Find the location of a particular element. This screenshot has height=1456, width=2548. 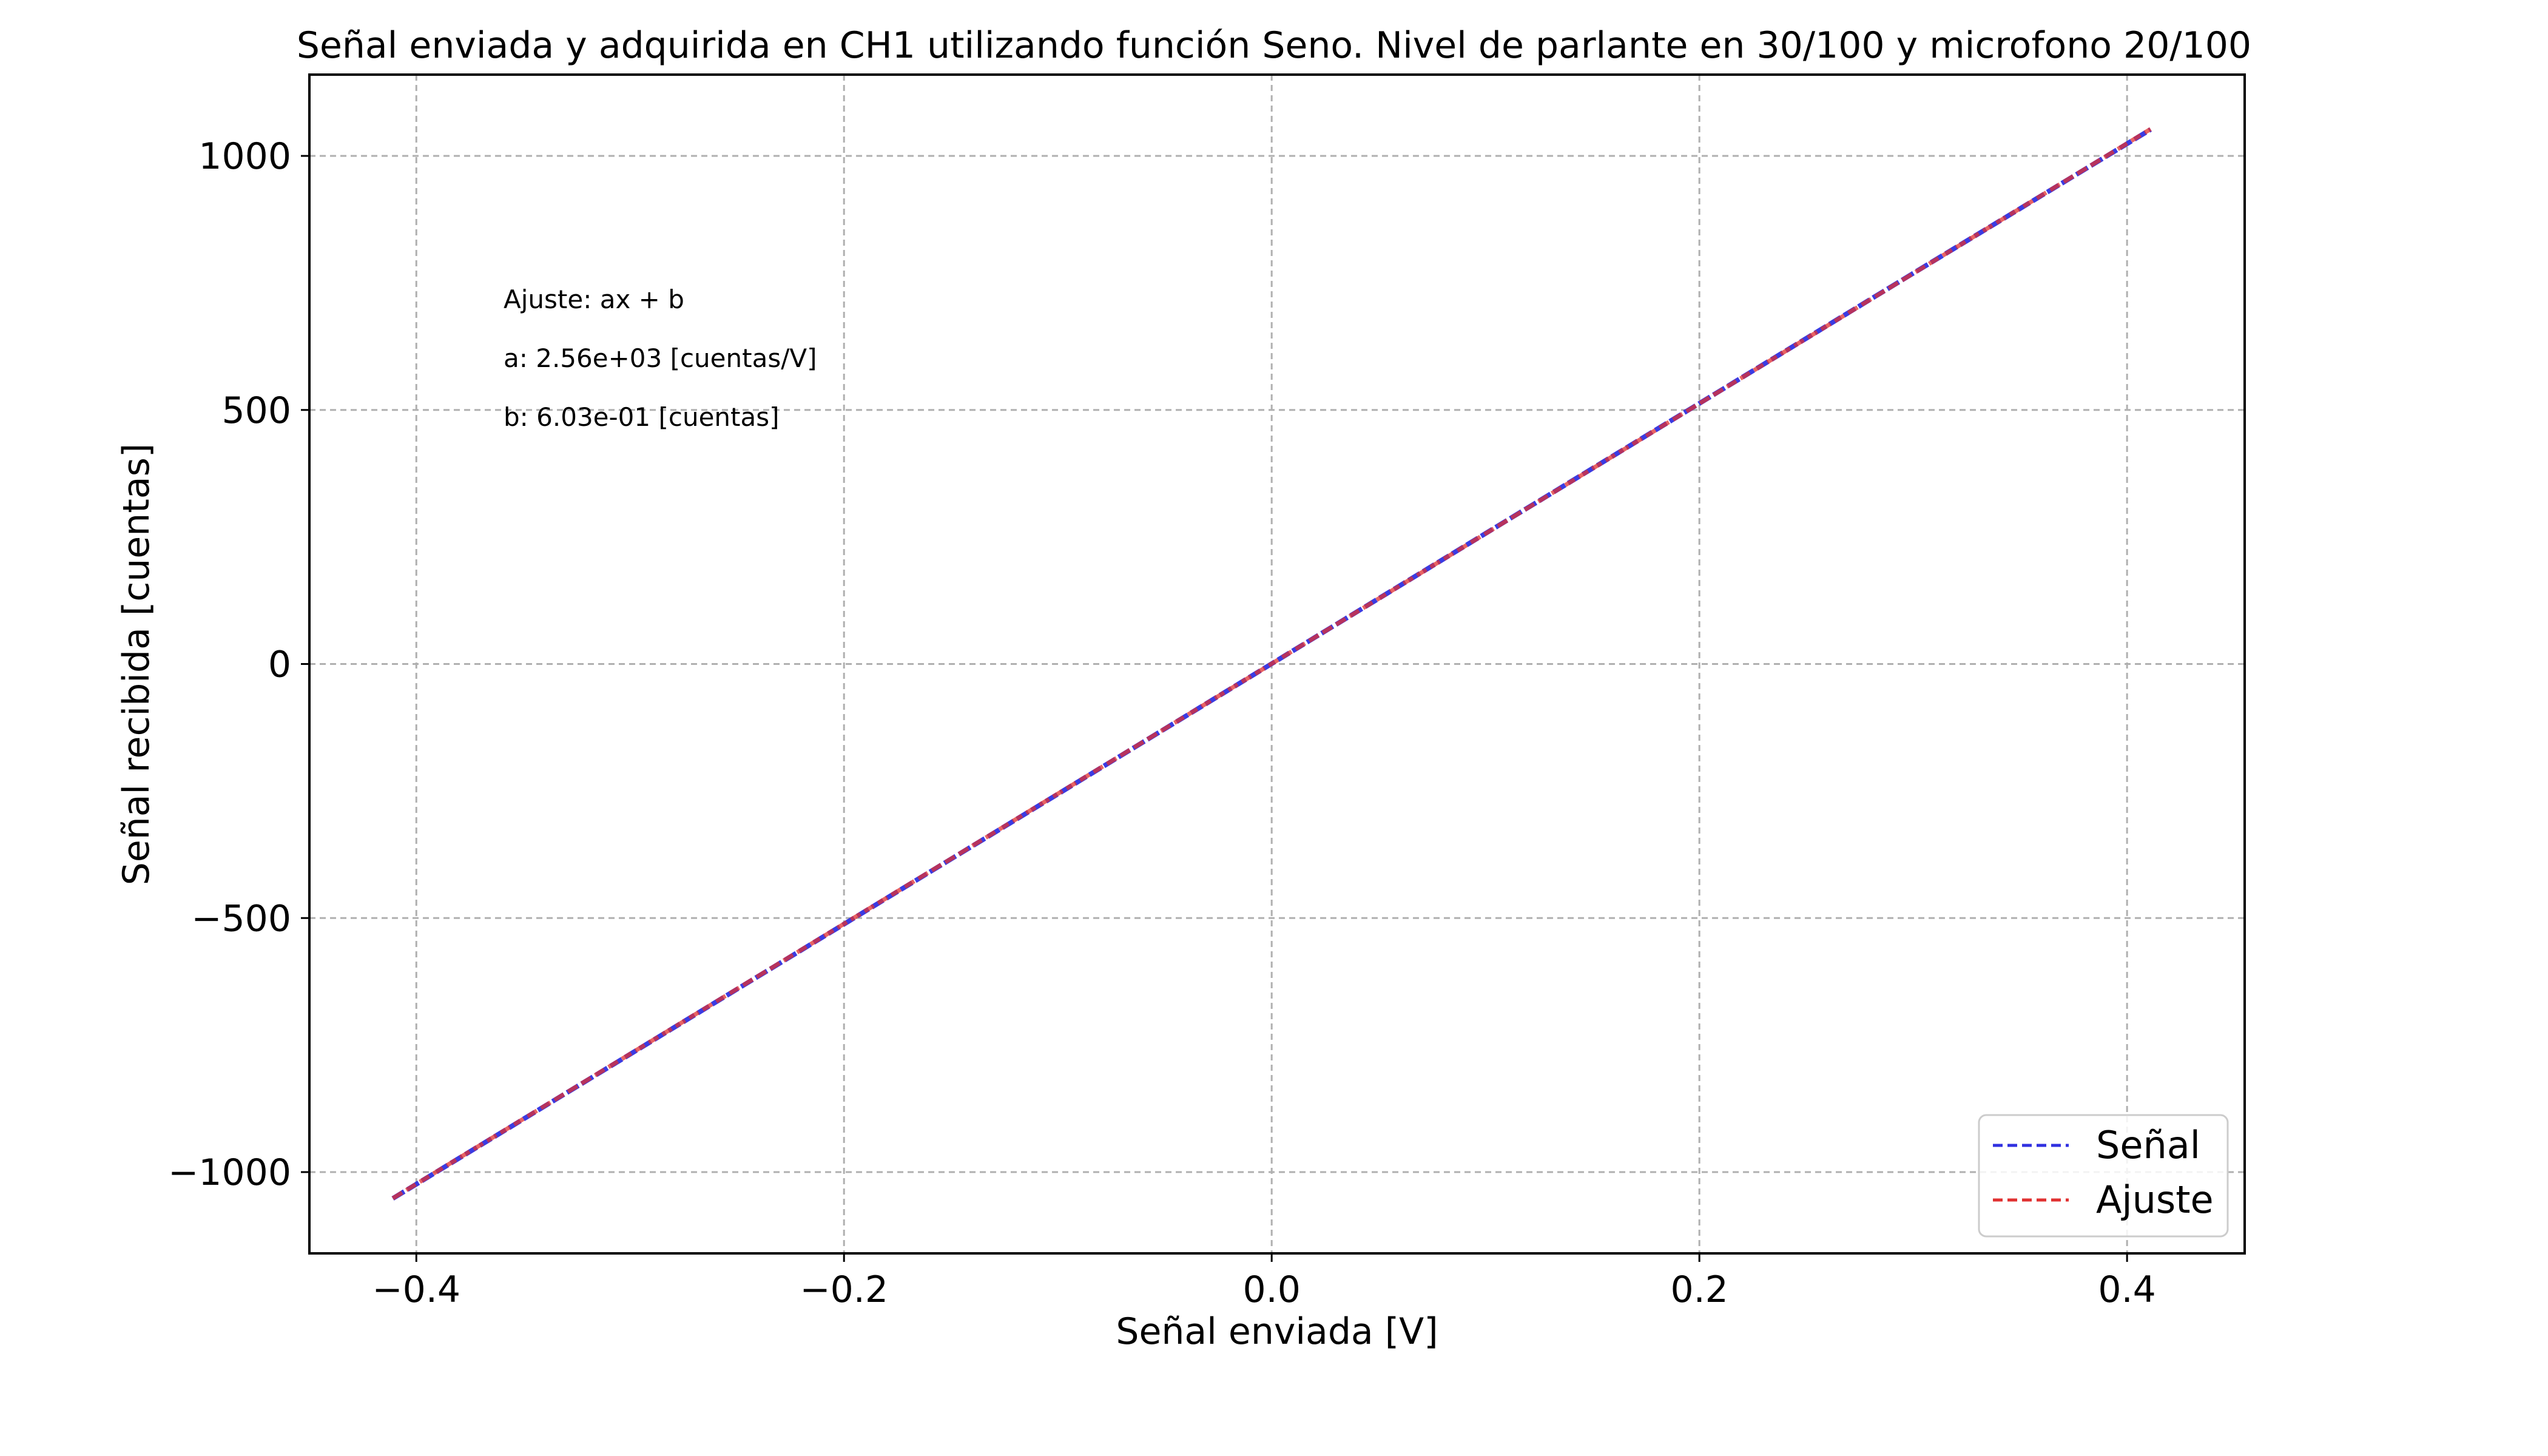

y-axis-title: Señal recibida [cuentas] is located at coordinates (136, 664).